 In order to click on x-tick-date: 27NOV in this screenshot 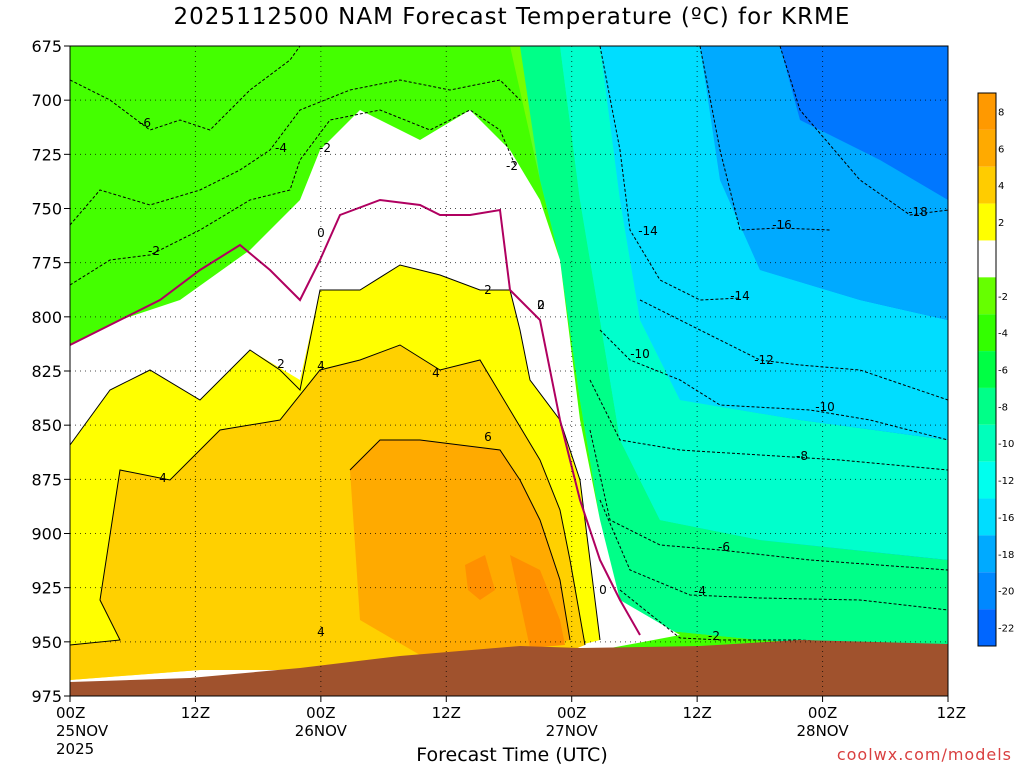, I will do `click(572, 731)`.